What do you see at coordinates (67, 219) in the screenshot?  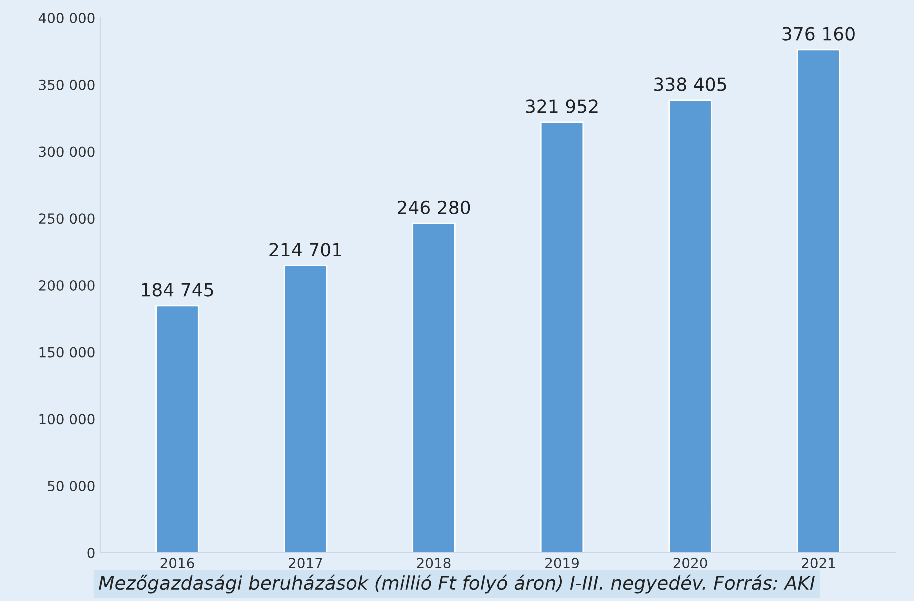 I see `y-tick-label: 250 000` at bounding box center [67, 219].